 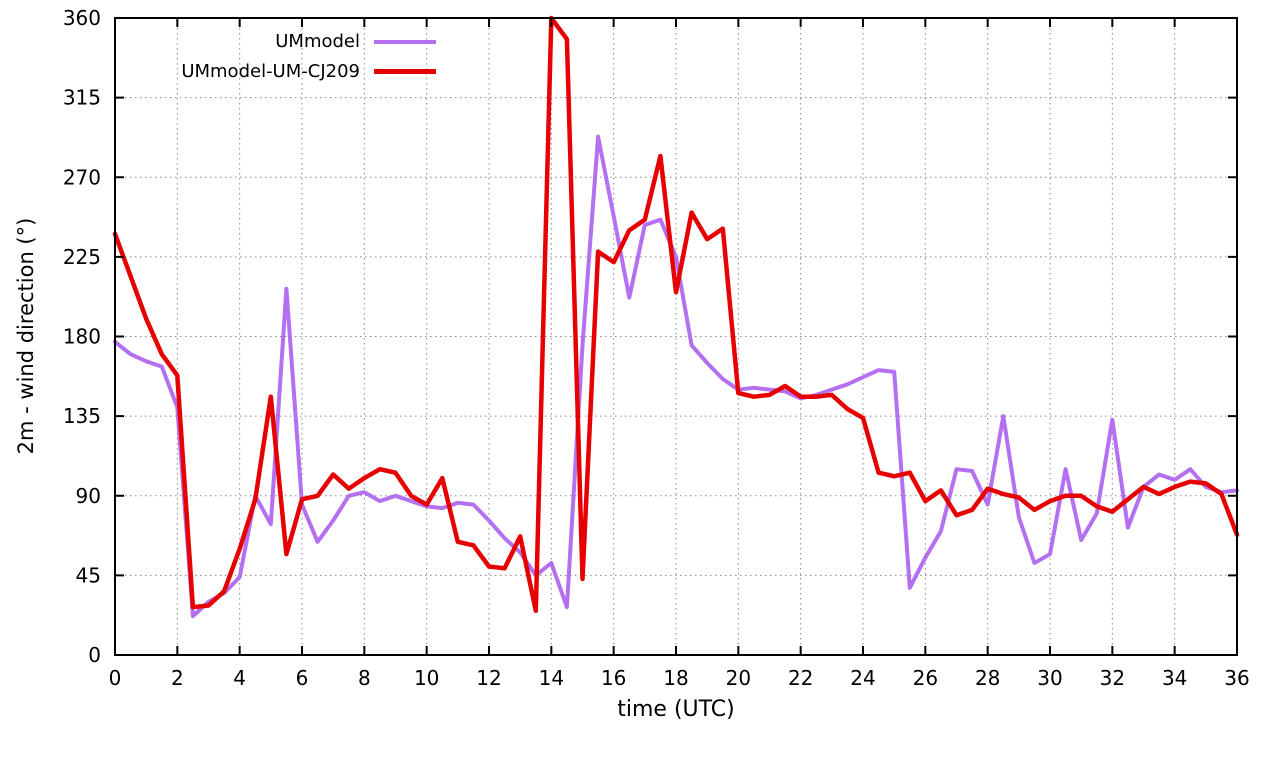 What do you see at coordinates (738, 678) in the screenshot?
I see `x-tick-label: 20` at bounding box center [738, 678].